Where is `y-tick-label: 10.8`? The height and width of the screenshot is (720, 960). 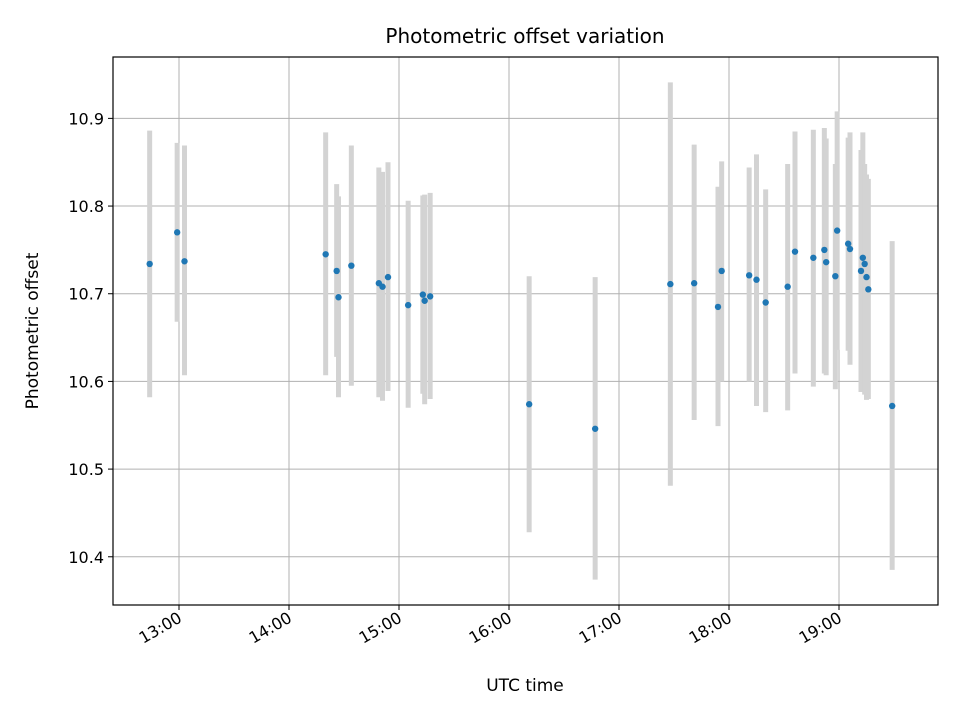
y-tick-label: 10.8 is located at coordinates (86, 206).